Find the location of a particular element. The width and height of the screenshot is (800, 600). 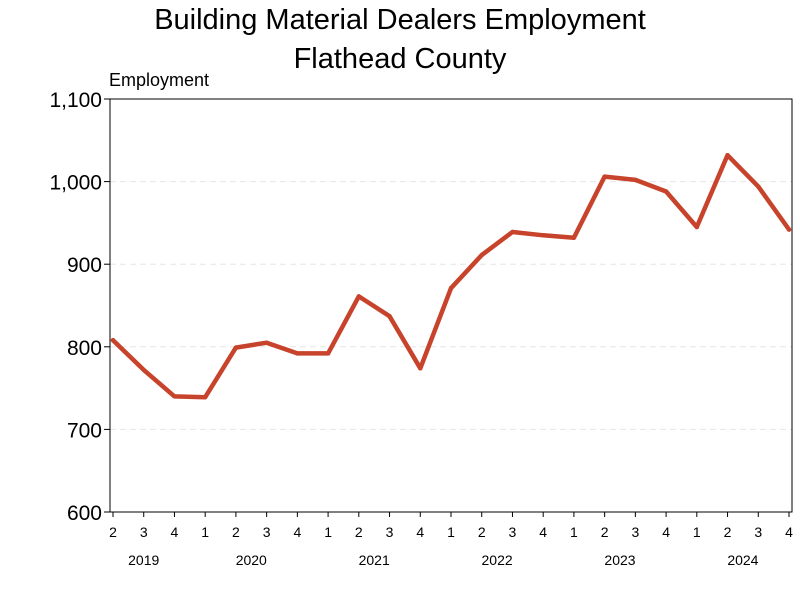

y-tick-label: 1,000 is located at coordinates (75, 183).